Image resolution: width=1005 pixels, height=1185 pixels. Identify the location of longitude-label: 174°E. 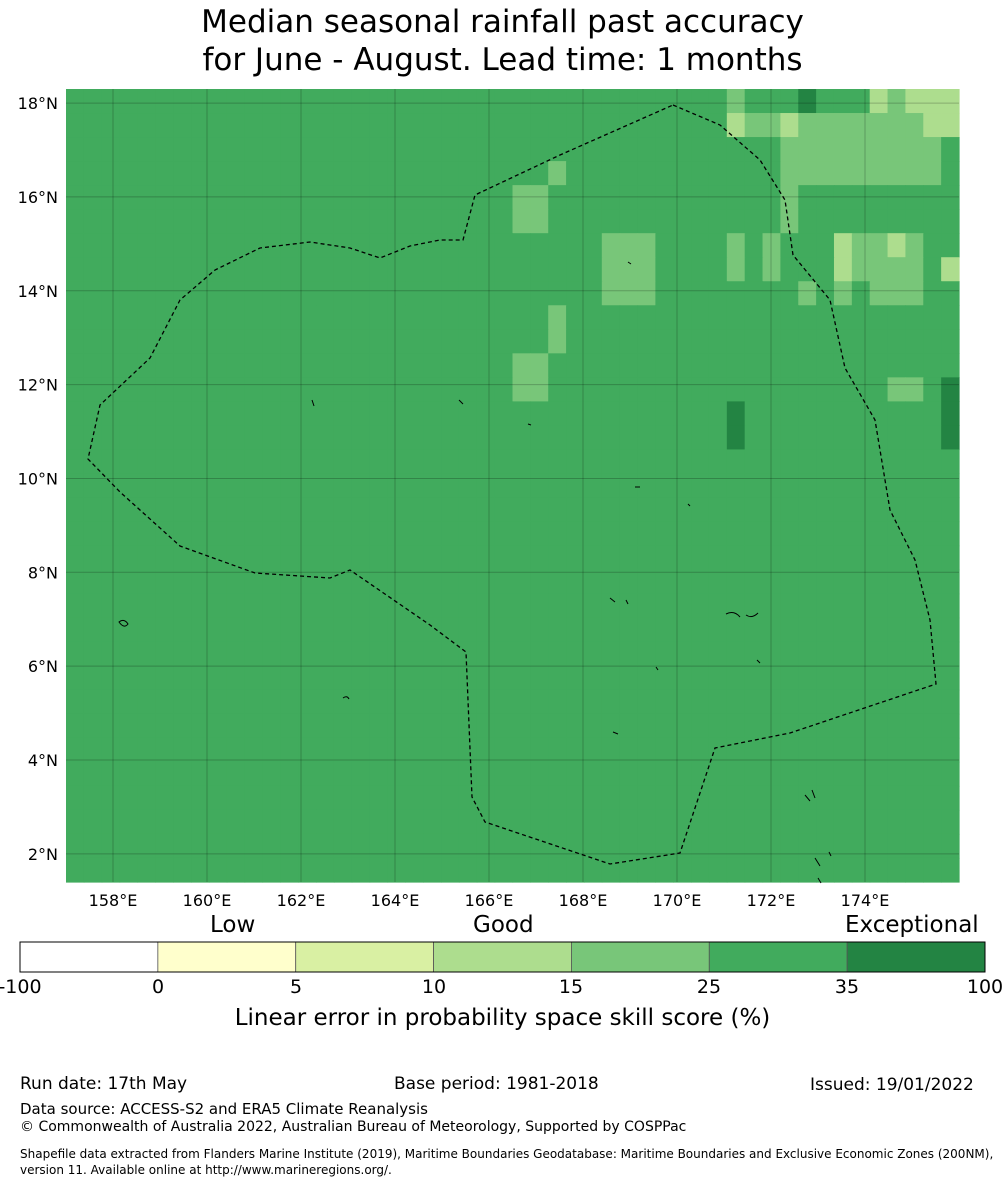
(865, 900).